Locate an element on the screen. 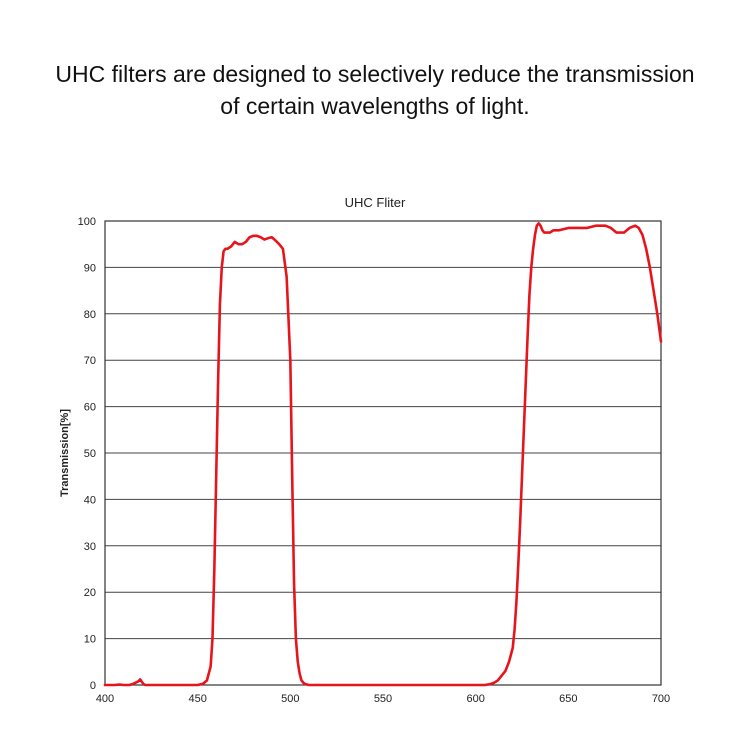 Image resolution: width=750 pixels, height=750 pixels. caption-line-2: of certain wavelengths of light. is located at coordinates (375, 106).